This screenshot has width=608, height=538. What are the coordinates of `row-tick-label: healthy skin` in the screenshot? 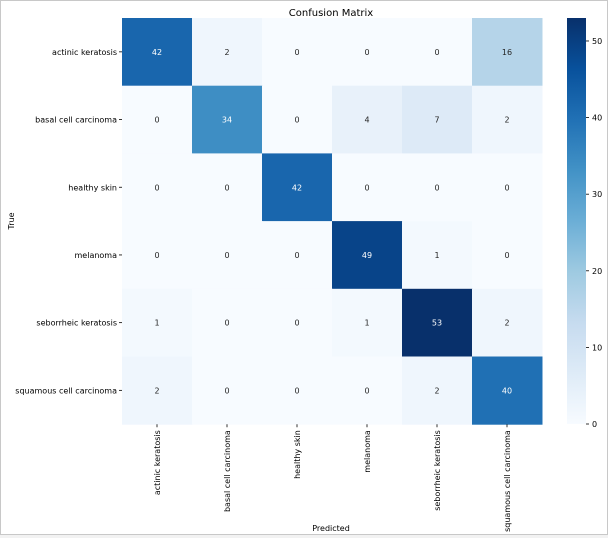 It's located at (92, 187).